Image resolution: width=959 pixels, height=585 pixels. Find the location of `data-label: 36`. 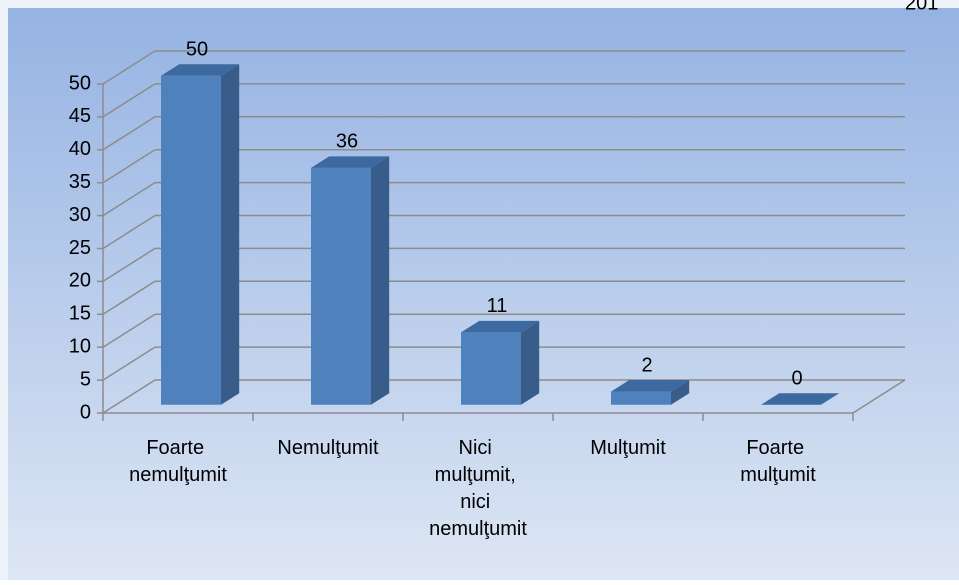

data-label: 36 is located at coordinates (347, 142).